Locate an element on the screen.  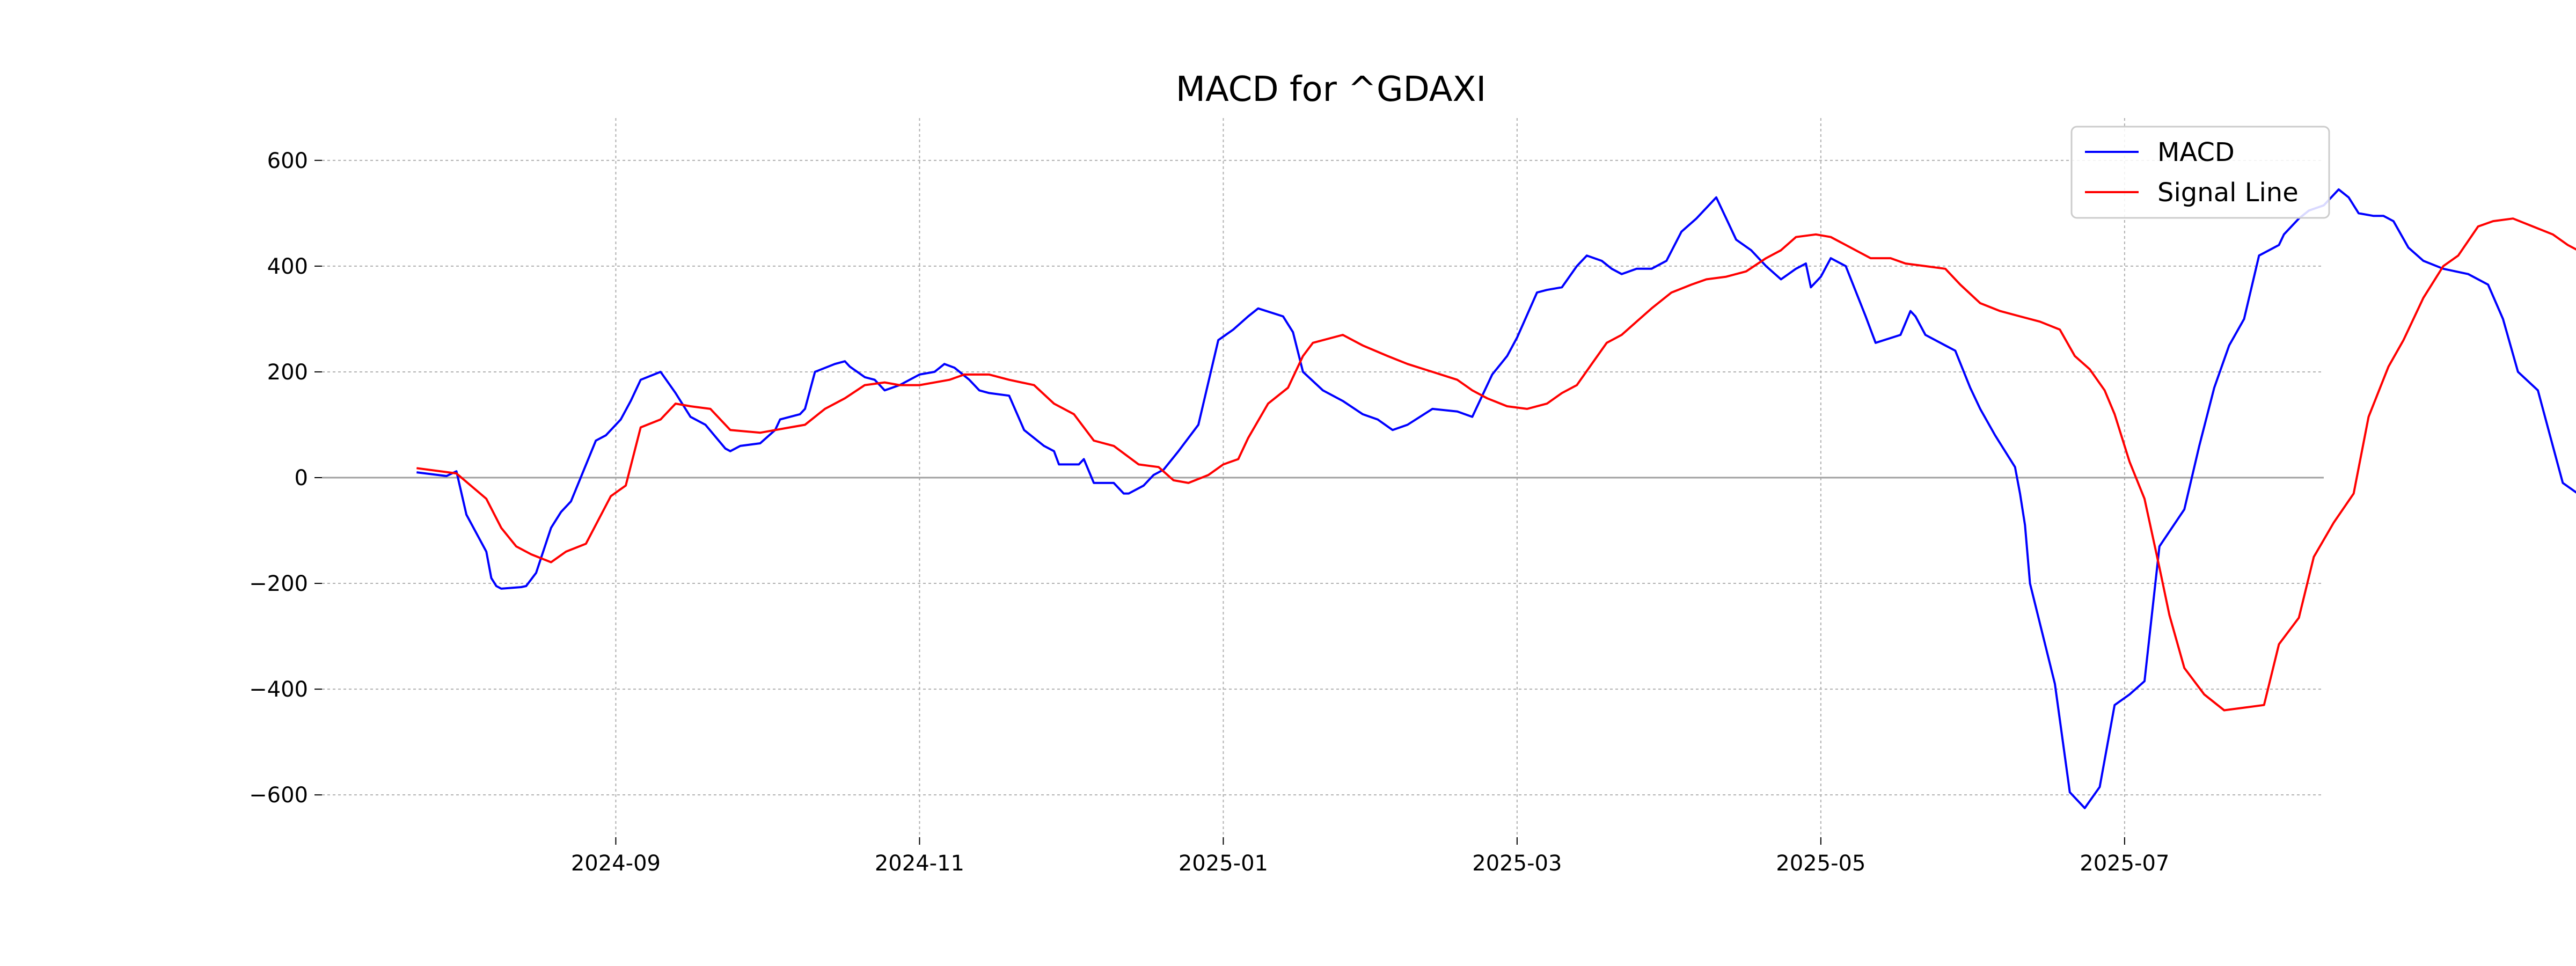
x-tick-label: 2024-11 is located at coordinates (919, 863).